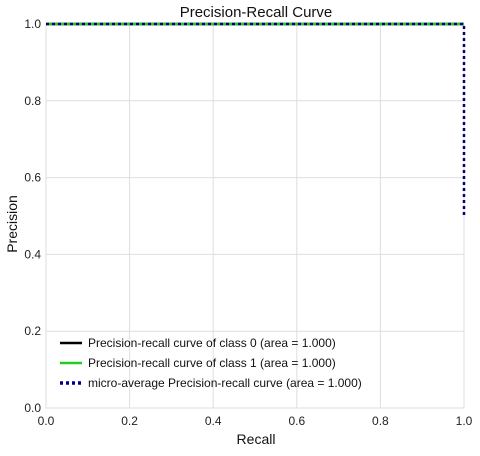 Image resolution: width=480 pixels, height=456 pixels. What do you see at coordinates (464, 421) in the screenshot?
I see `x-tick-label: 1.0` at bounding box center [464, 421].